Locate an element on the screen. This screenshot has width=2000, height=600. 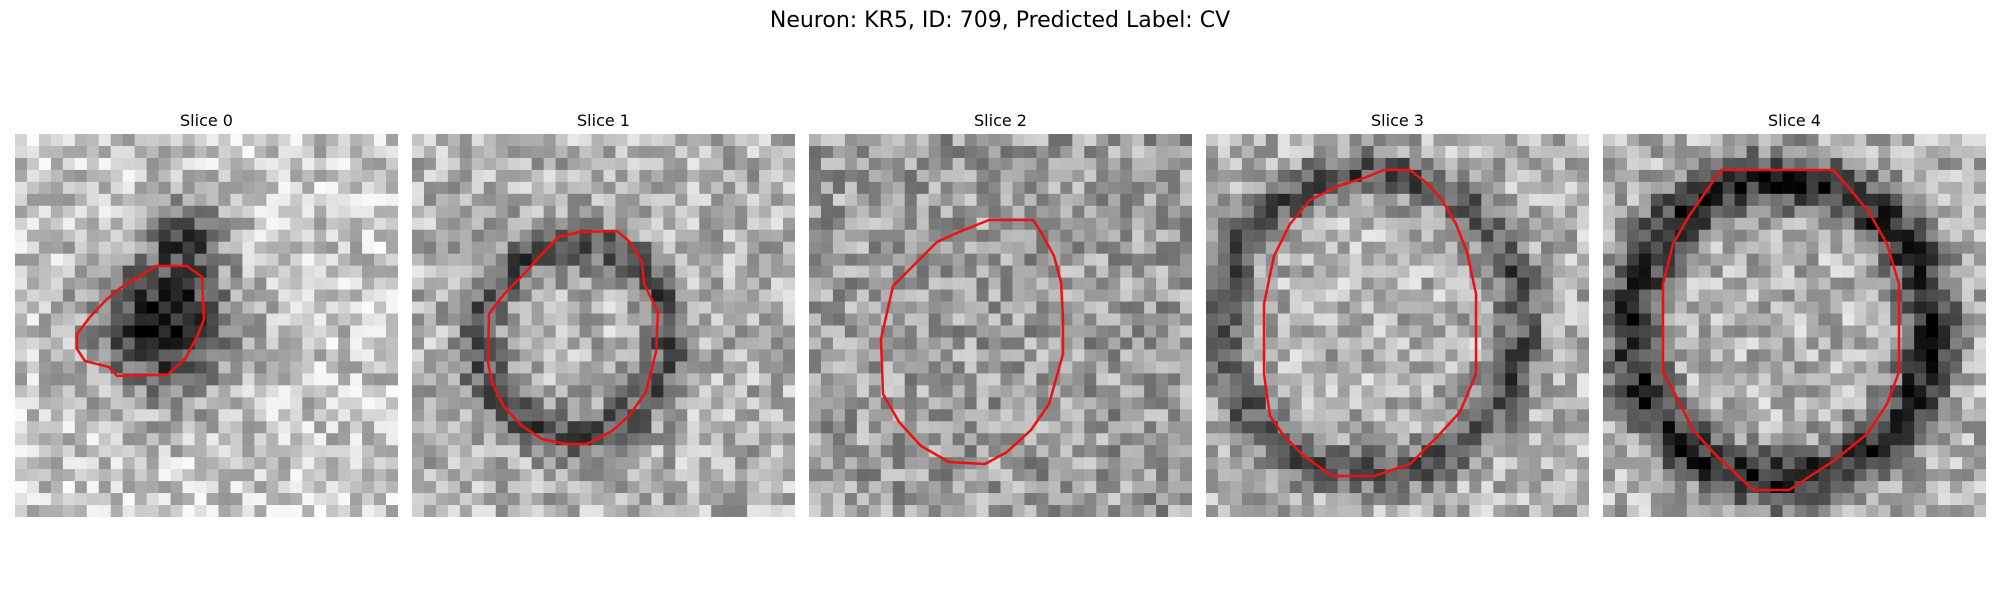
slice-panel-4: Slice 4 is located at coordinates (1794, 313).